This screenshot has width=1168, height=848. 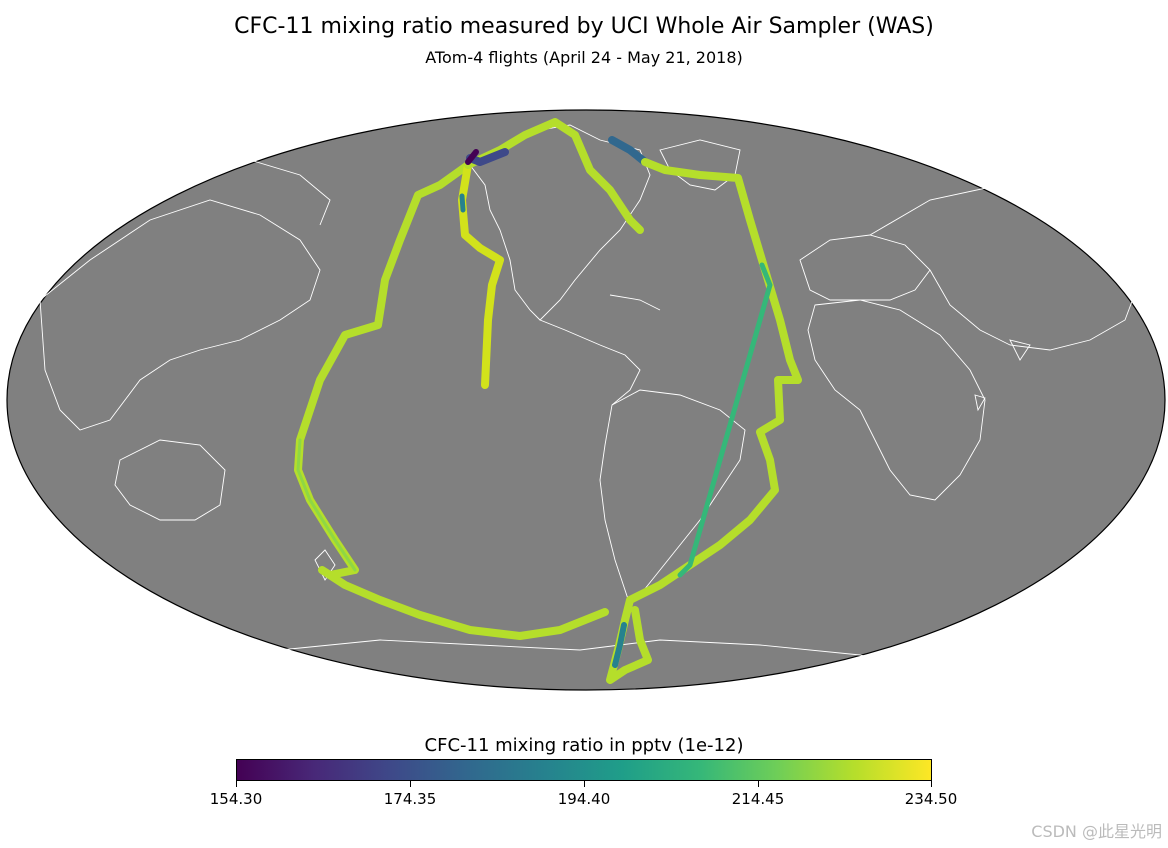 What do you see at coordinates (931, 799) in the screenshot?
I see `colorbar-tick-label: 234.50` at bounding box center [931, 799].